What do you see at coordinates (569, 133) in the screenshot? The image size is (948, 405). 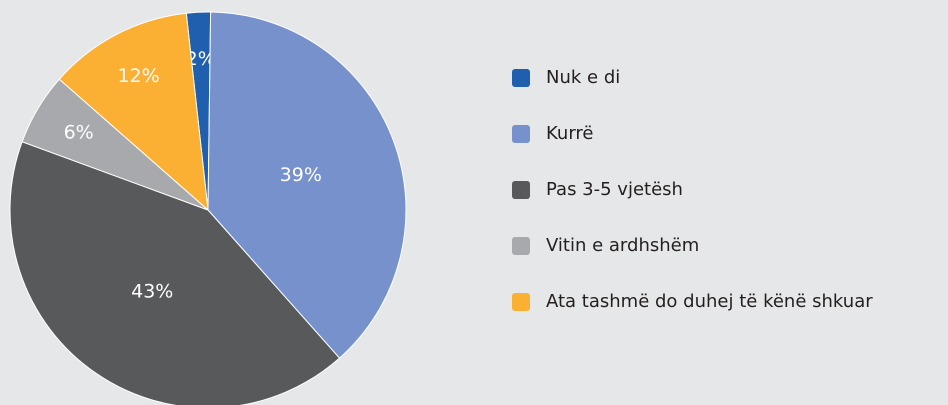 I see `legend-label: Kurrë` at bounding box center [569, 133].